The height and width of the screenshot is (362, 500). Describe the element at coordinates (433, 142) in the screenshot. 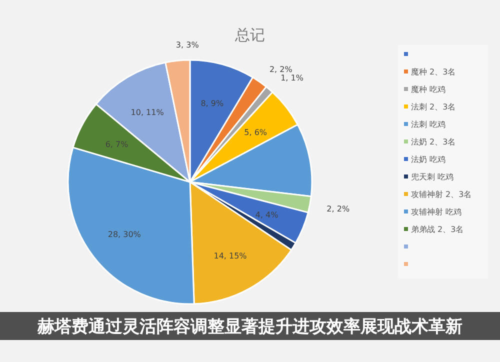

I see `legend-label: 法奶 2、3名` at that location.